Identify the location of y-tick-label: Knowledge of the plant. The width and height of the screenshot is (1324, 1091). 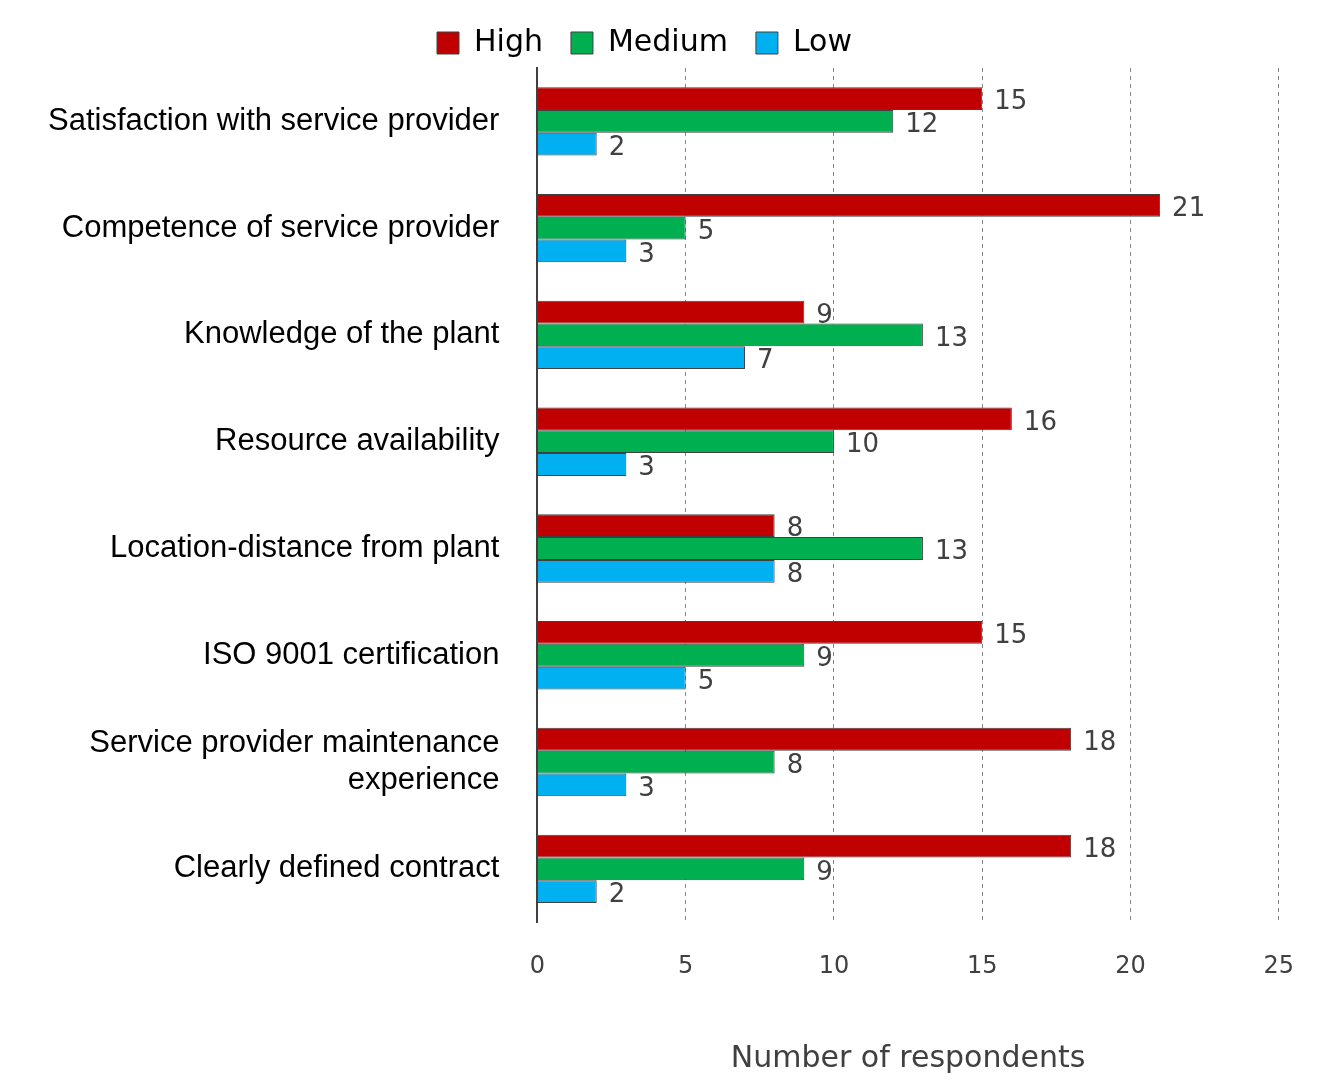
(342, 333).